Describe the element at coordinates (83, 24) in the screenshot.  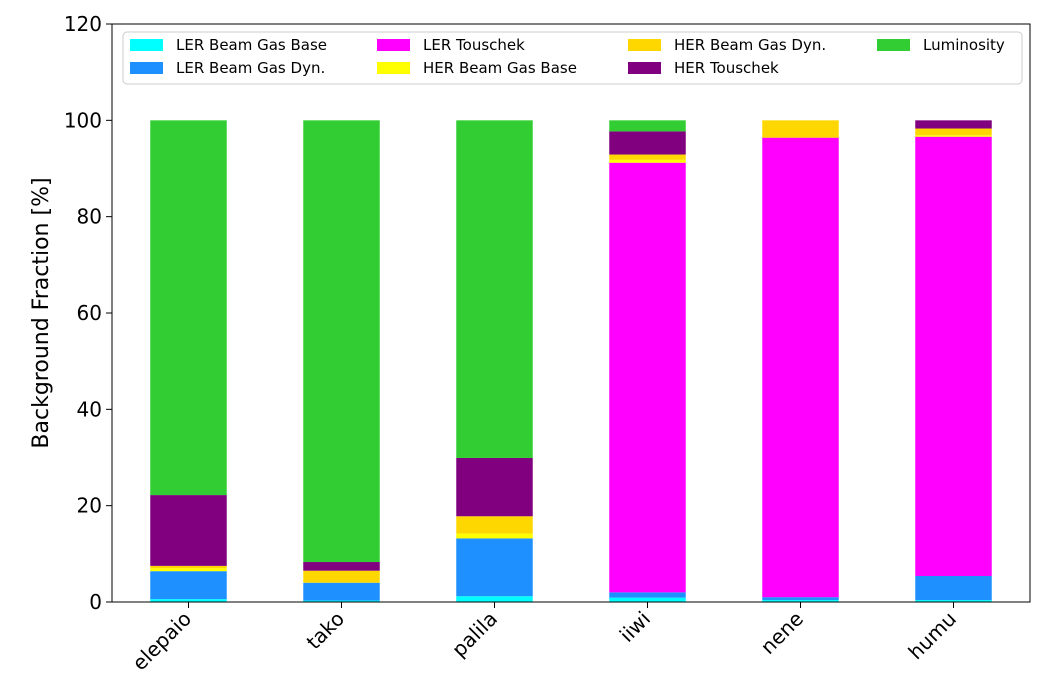
I see `y-tick-label: 120` at that location.